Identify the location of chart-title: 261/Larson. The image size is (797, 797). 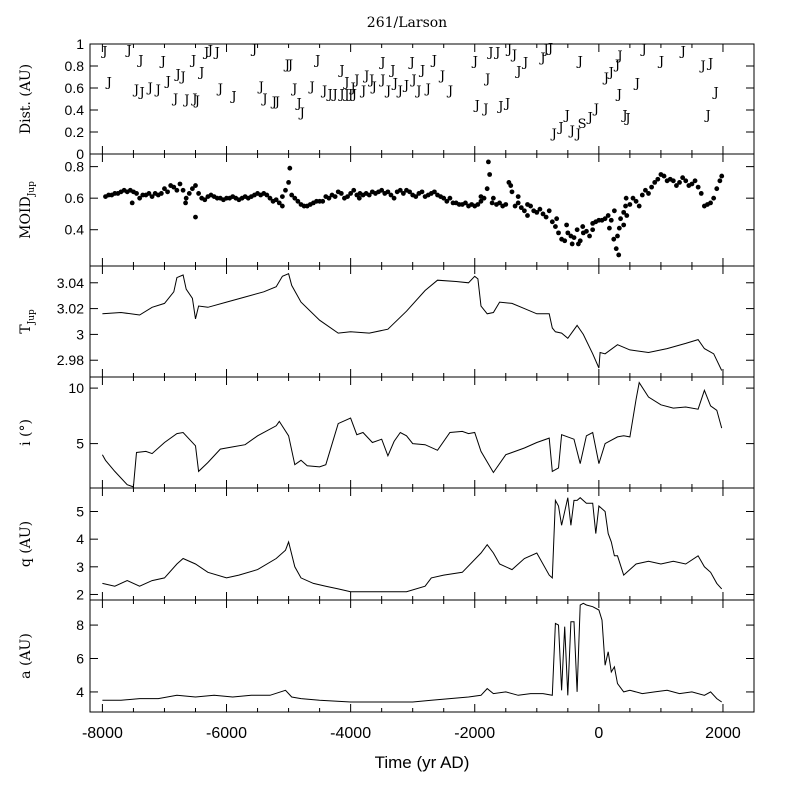
(407, 23).